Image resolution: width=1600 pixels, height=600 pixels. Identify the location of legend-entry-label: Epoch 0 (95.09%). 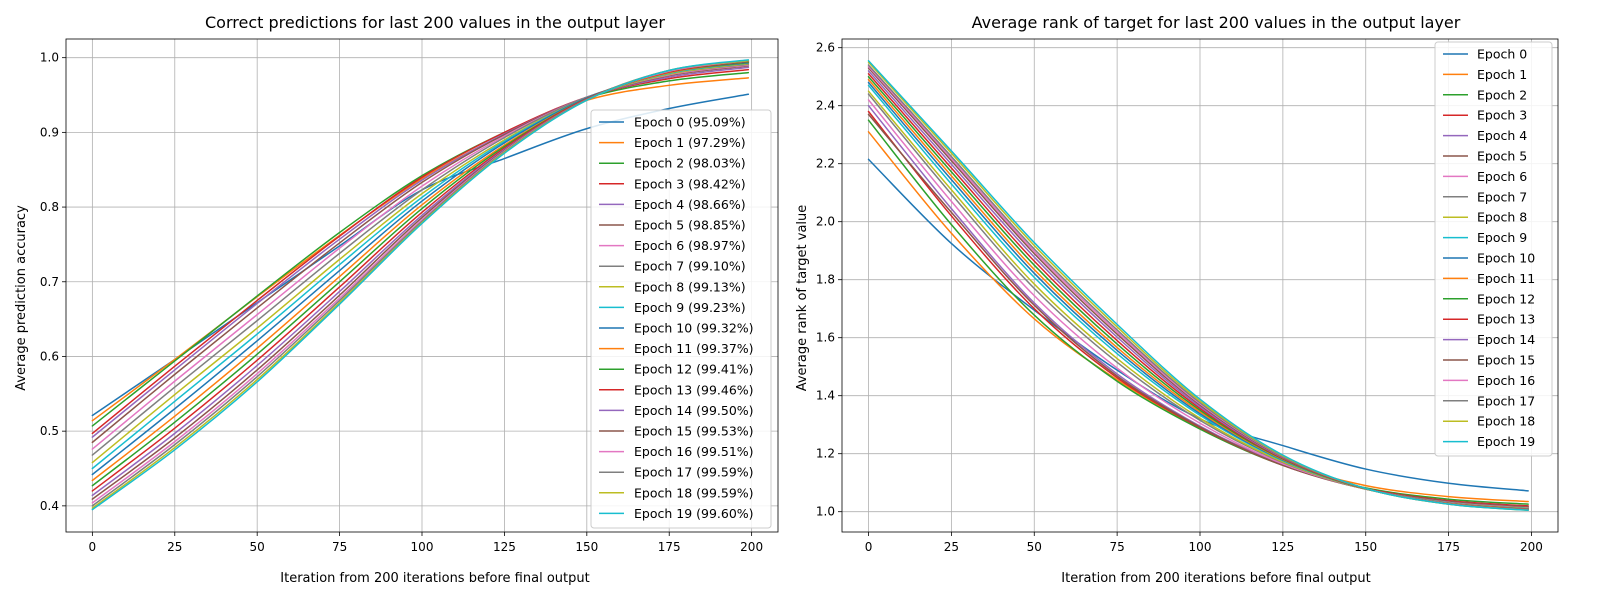
(690, 122).